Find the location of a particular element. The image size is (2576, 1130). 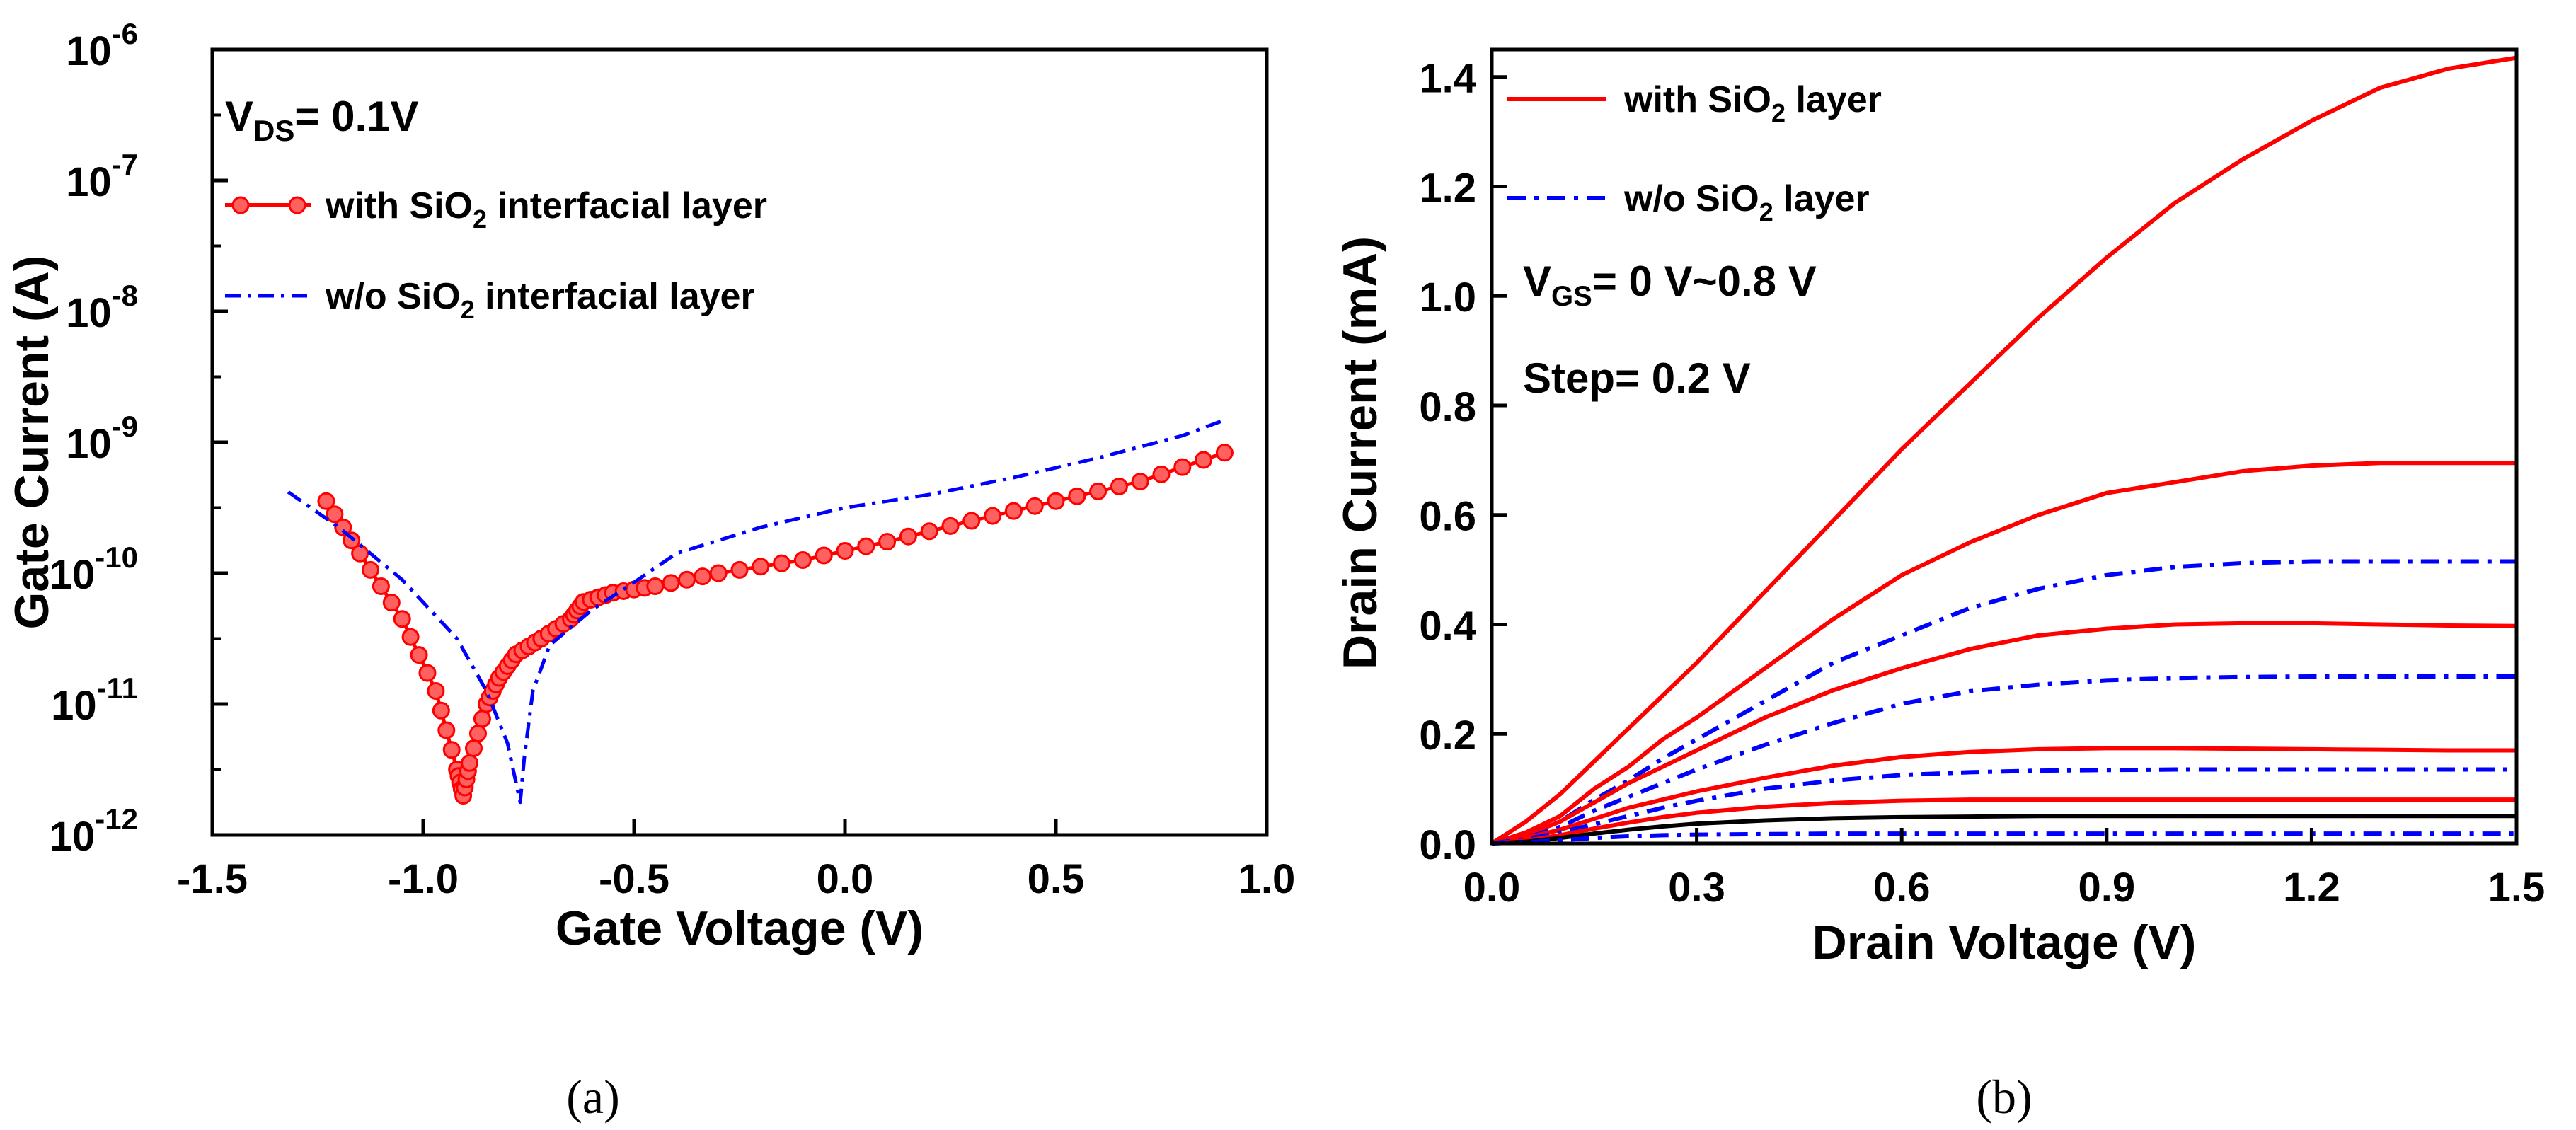

panel-a-x-tick-label: 0.0 is located at coordinates (846, 879).